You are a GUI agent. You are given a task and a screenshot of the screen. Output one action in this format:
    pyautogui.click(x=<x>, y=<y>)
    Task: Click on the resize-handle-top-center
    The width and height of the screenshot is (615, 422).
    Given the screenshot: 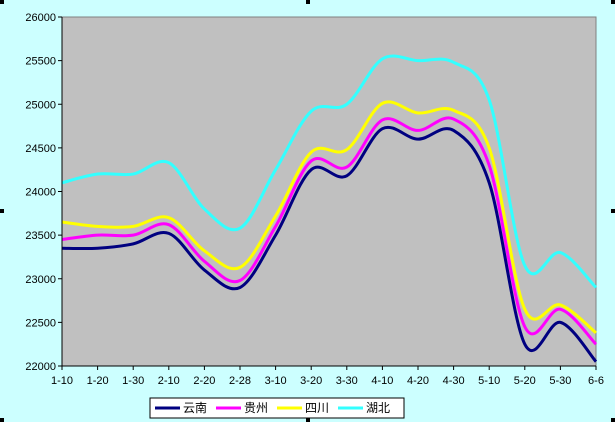 What is the action you would take?
    pyautogui.click(x=308, y=2)
    